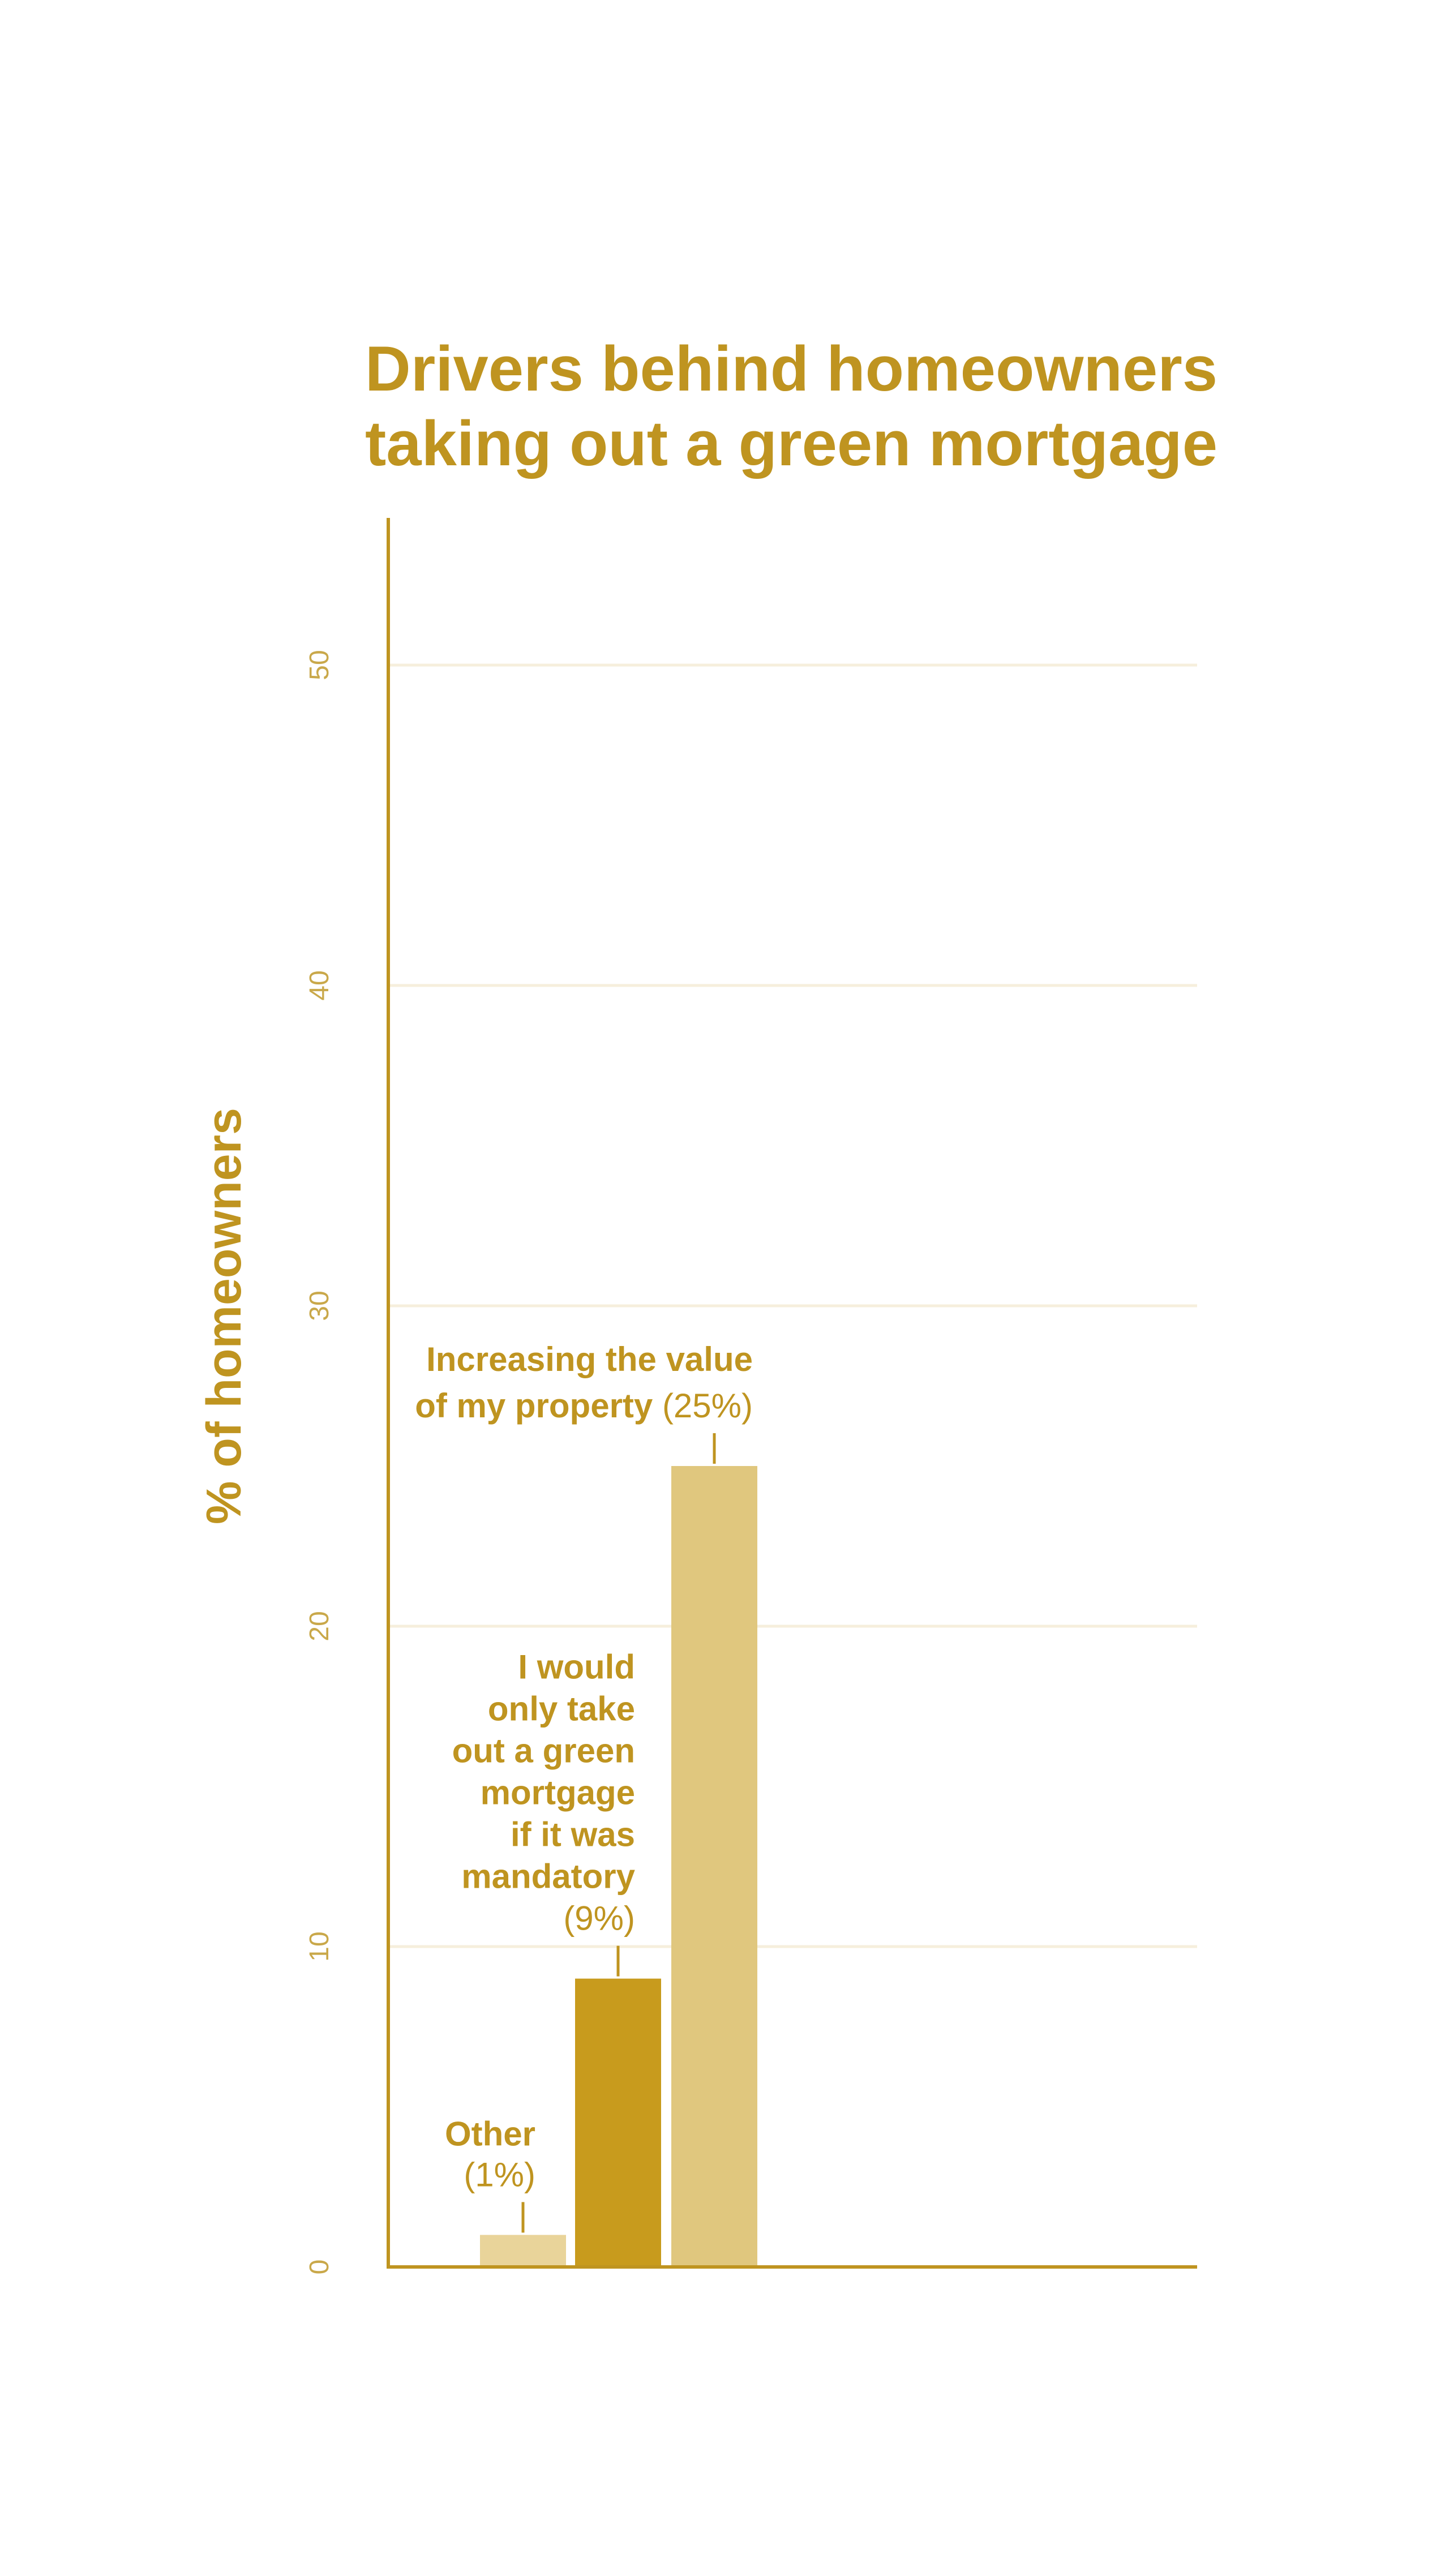 The height and width of the screenshot is (2576, 1449). I want to click on y-tick-label: 30, so click(320, 1306).